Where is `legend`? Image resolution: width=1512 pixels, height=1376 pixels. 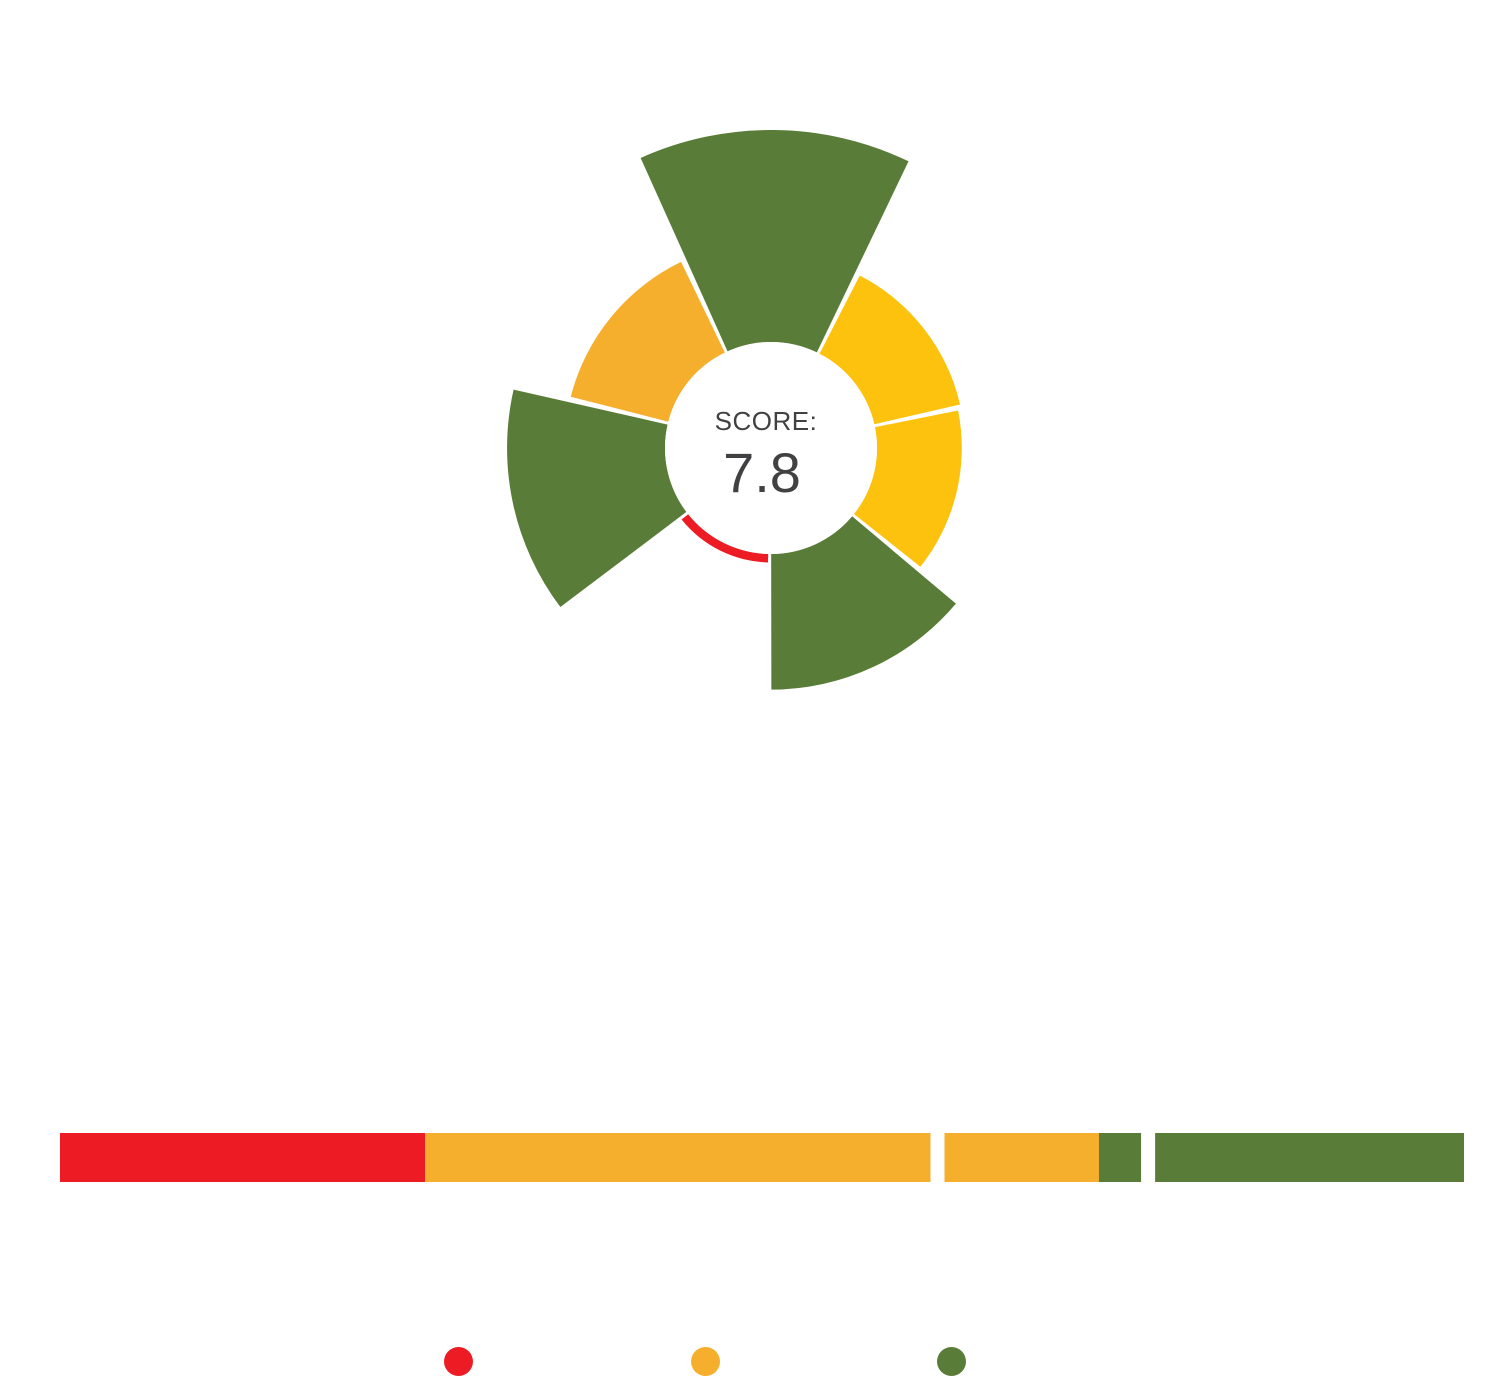
legend is located at coordinates (756, 1361).